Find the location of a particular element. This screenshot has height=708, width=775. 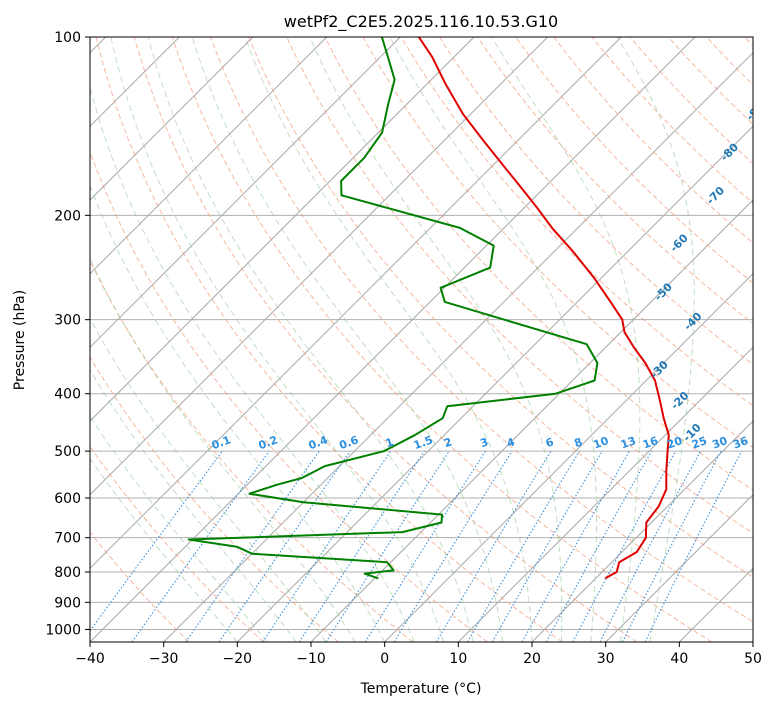

mixing-ratio-label: 2 is located at coordinates (448, 442).